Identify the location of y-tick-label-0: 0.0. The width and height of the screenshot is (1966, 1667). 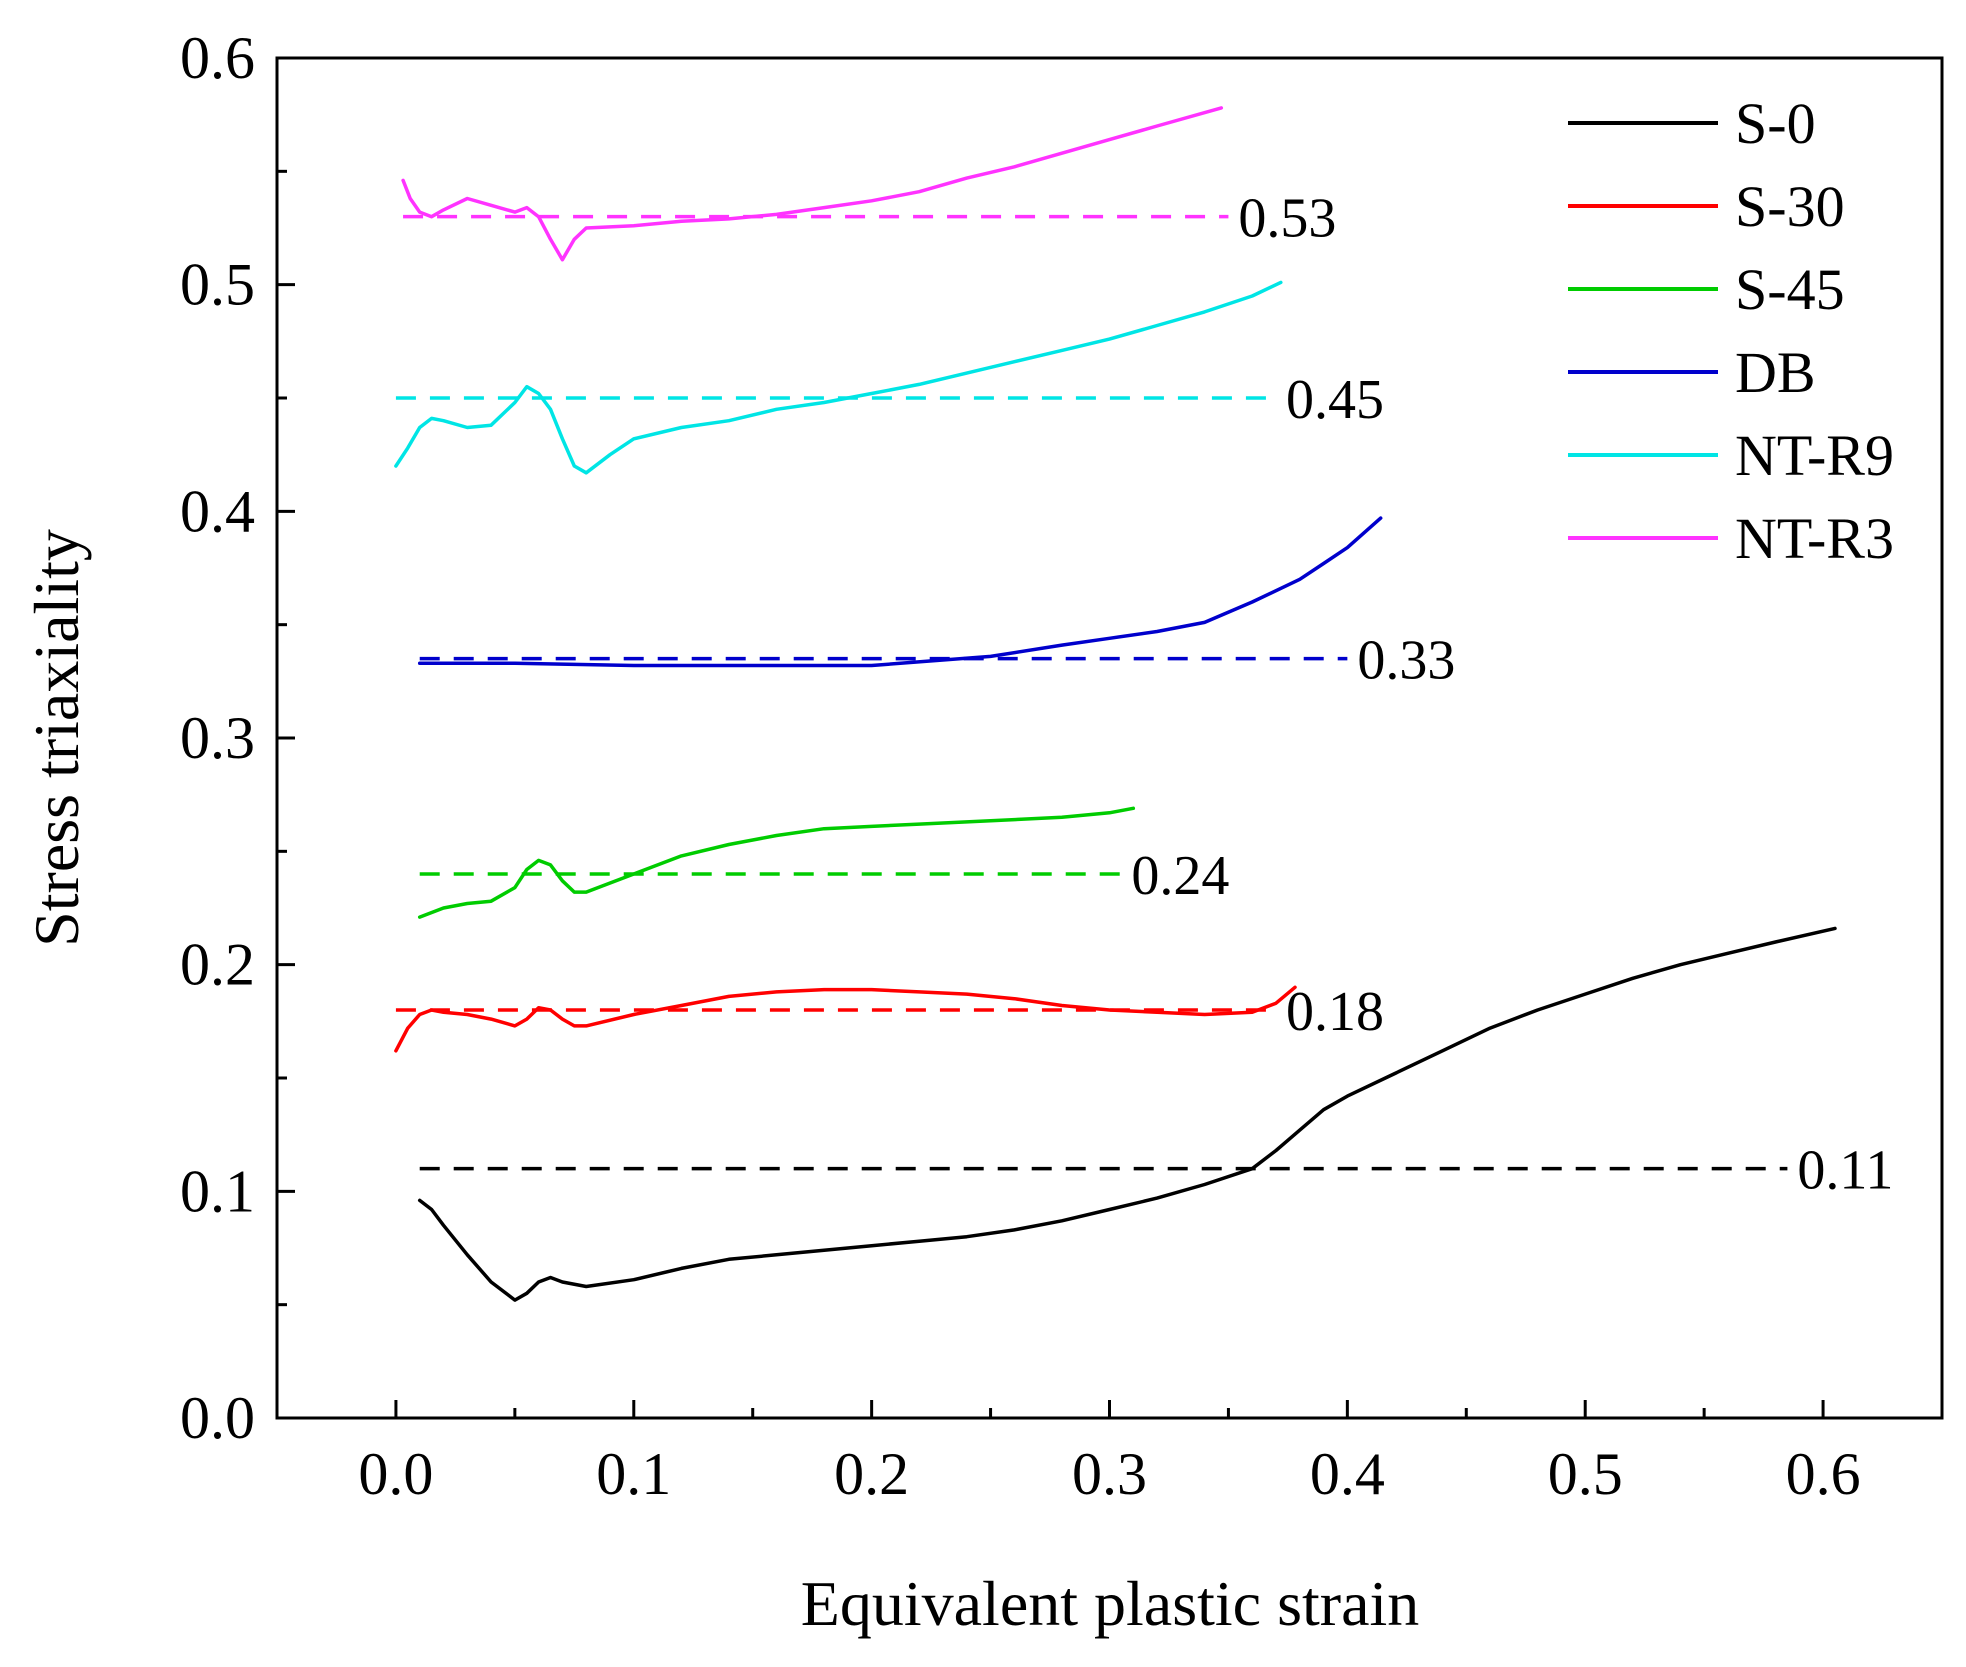
(217, 1418).